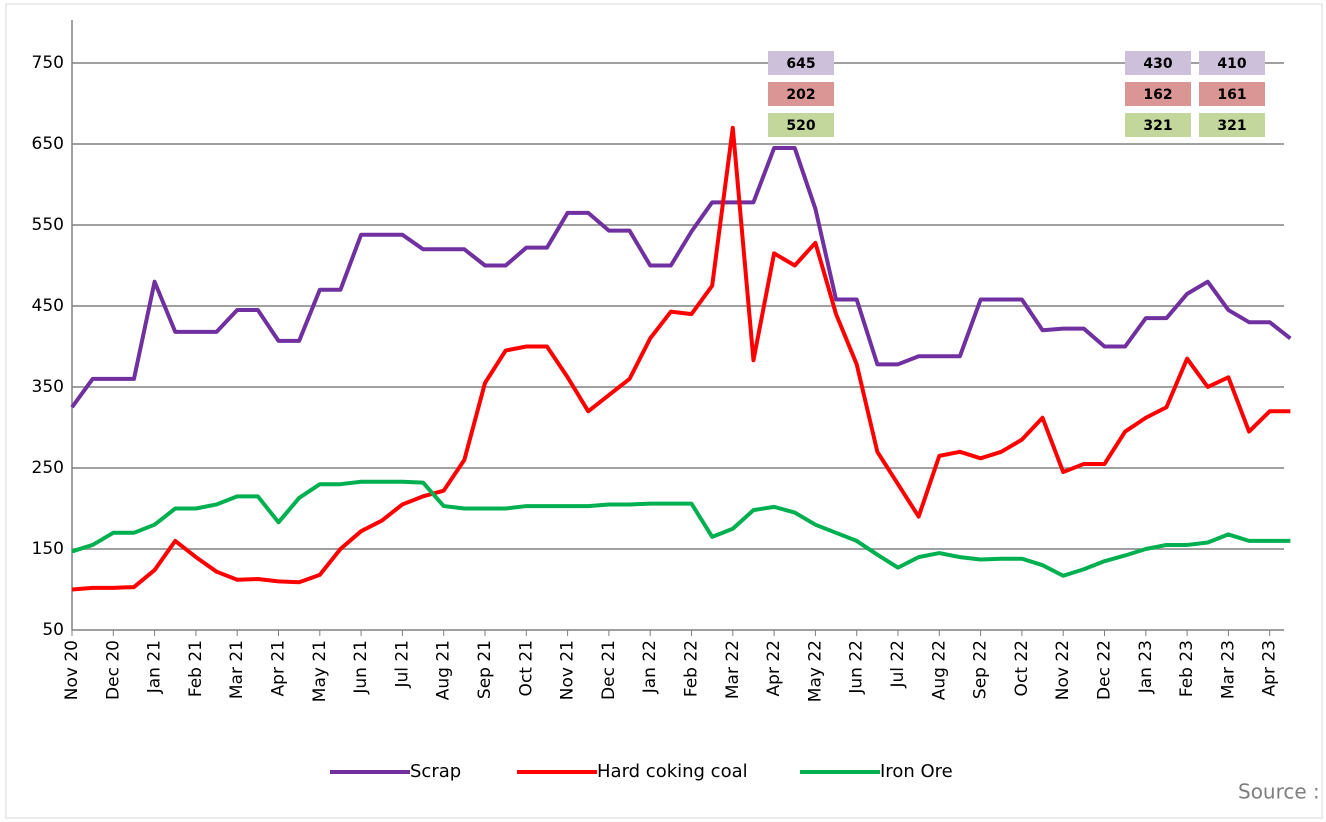 Image resolution: width=1326 pixels, height=822 pixels. Describe the element at coordinates (48, 144) in the screenshot. I see `y-tick-label: 650` at that location.